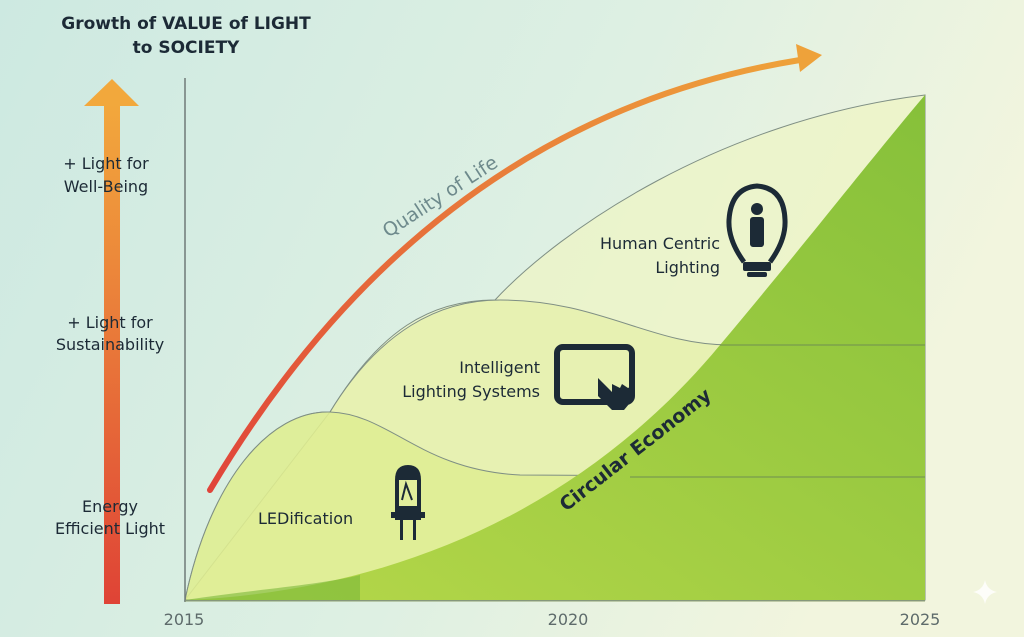  I want to click on stage-intelligent-line-1: Intelligent, so click(499, 367).